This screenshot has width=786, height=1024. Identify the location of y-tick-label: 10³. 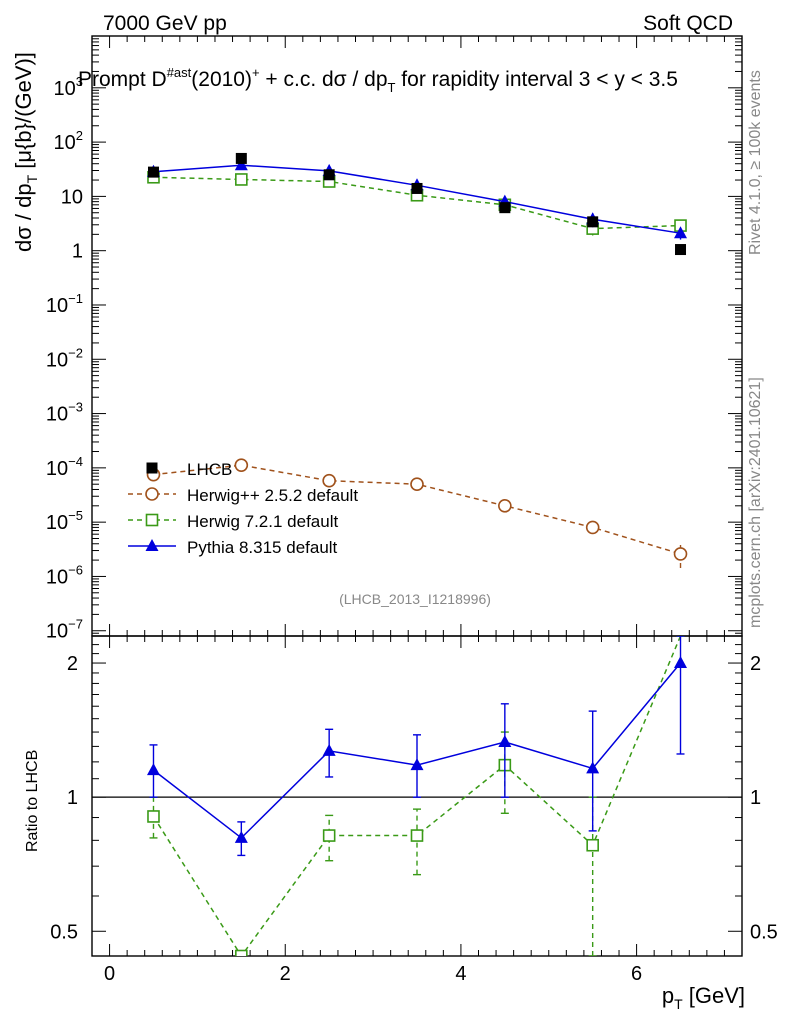
(68, 87).